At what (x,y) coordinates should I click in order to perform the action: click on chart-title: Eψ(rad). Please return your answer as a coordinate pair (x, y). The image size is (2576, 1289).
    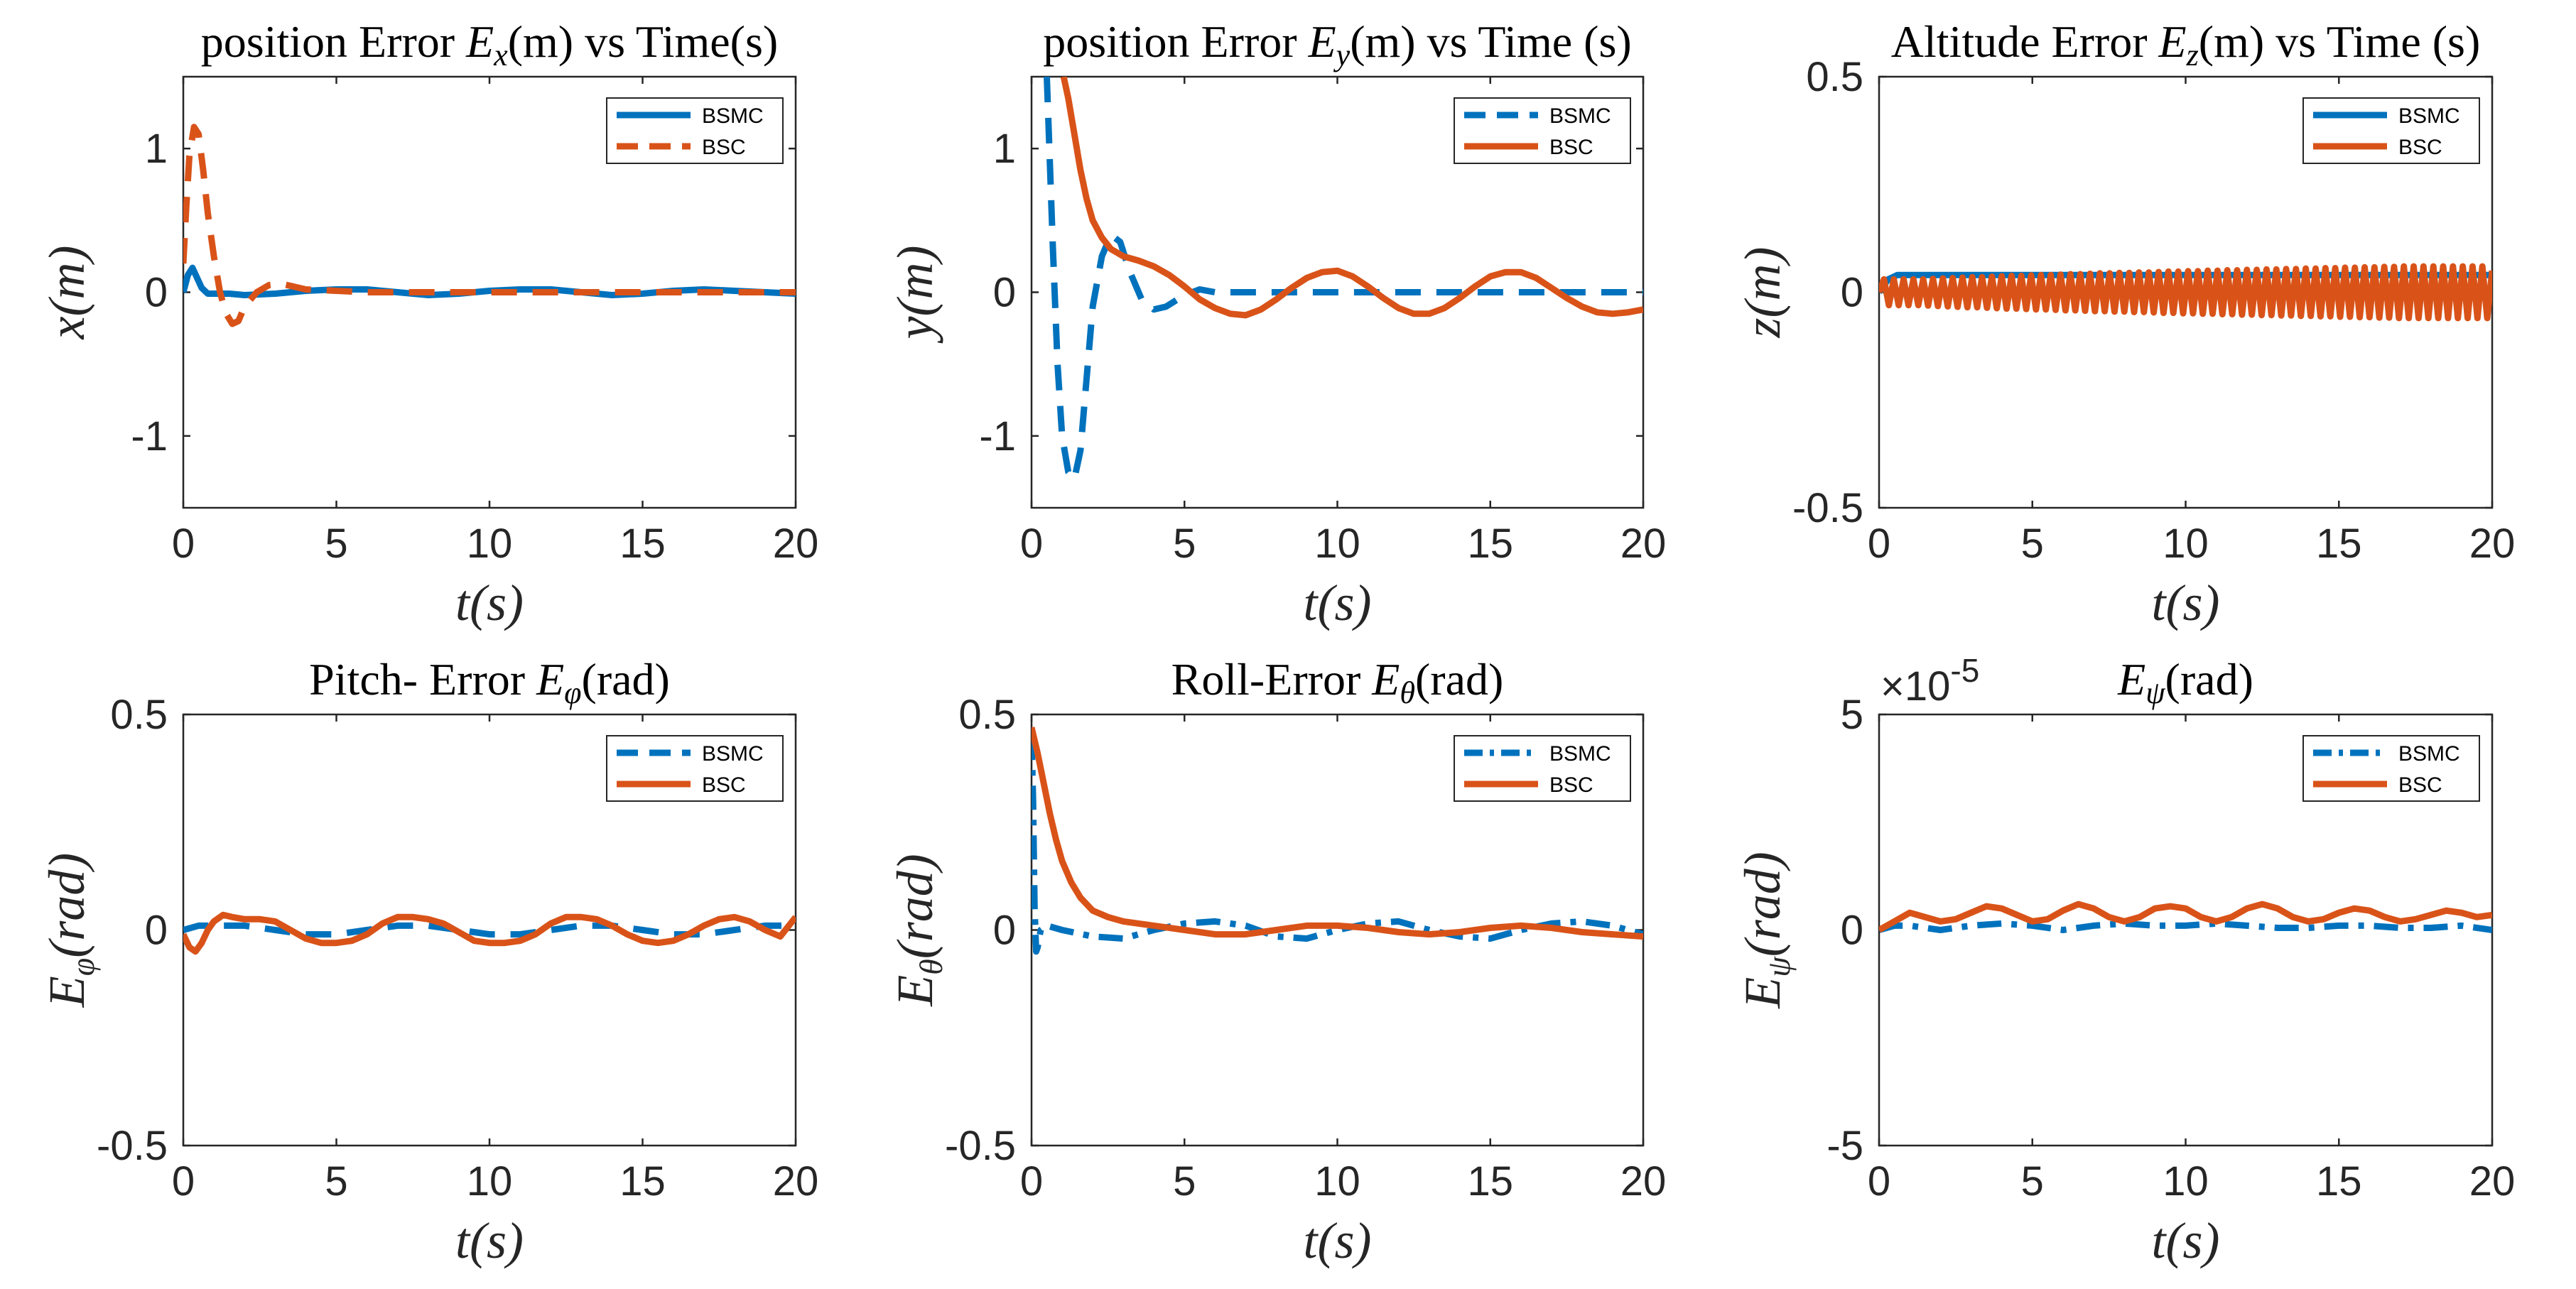
    Looking at the image, I should click on (2185, 682).